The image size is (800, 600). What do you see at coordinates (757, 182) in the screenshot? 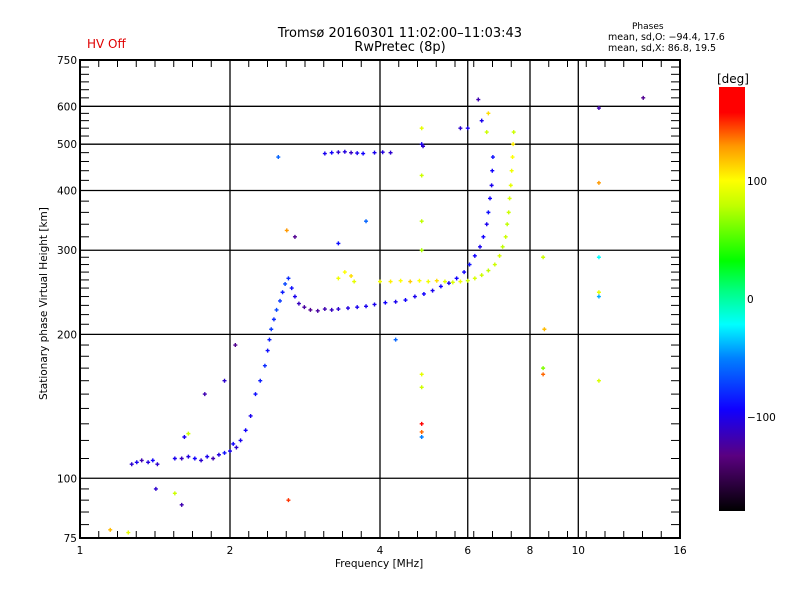
I see `colorbar-tick-label: 100` at bounding box center [757, 182].